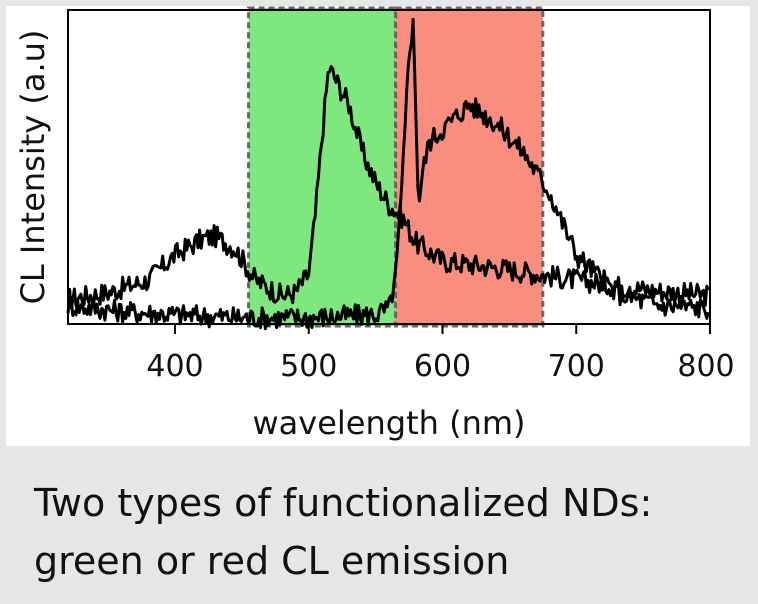  Describe the element at coordinates (389, 423) in the screenshot. I see `x-axis-title: wavelength (nm)` at that location.